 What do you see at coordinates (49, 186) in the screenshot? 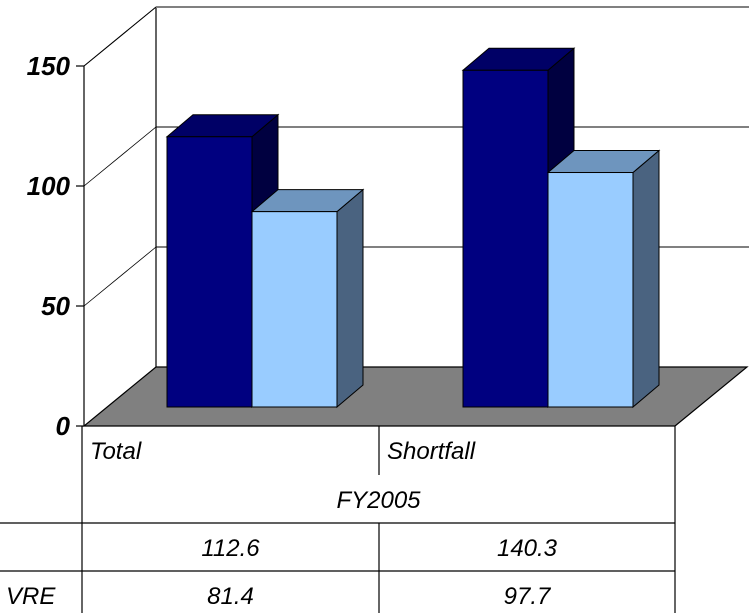
I see `y-tick-label-2: 100` at bounding box center [49, 186].